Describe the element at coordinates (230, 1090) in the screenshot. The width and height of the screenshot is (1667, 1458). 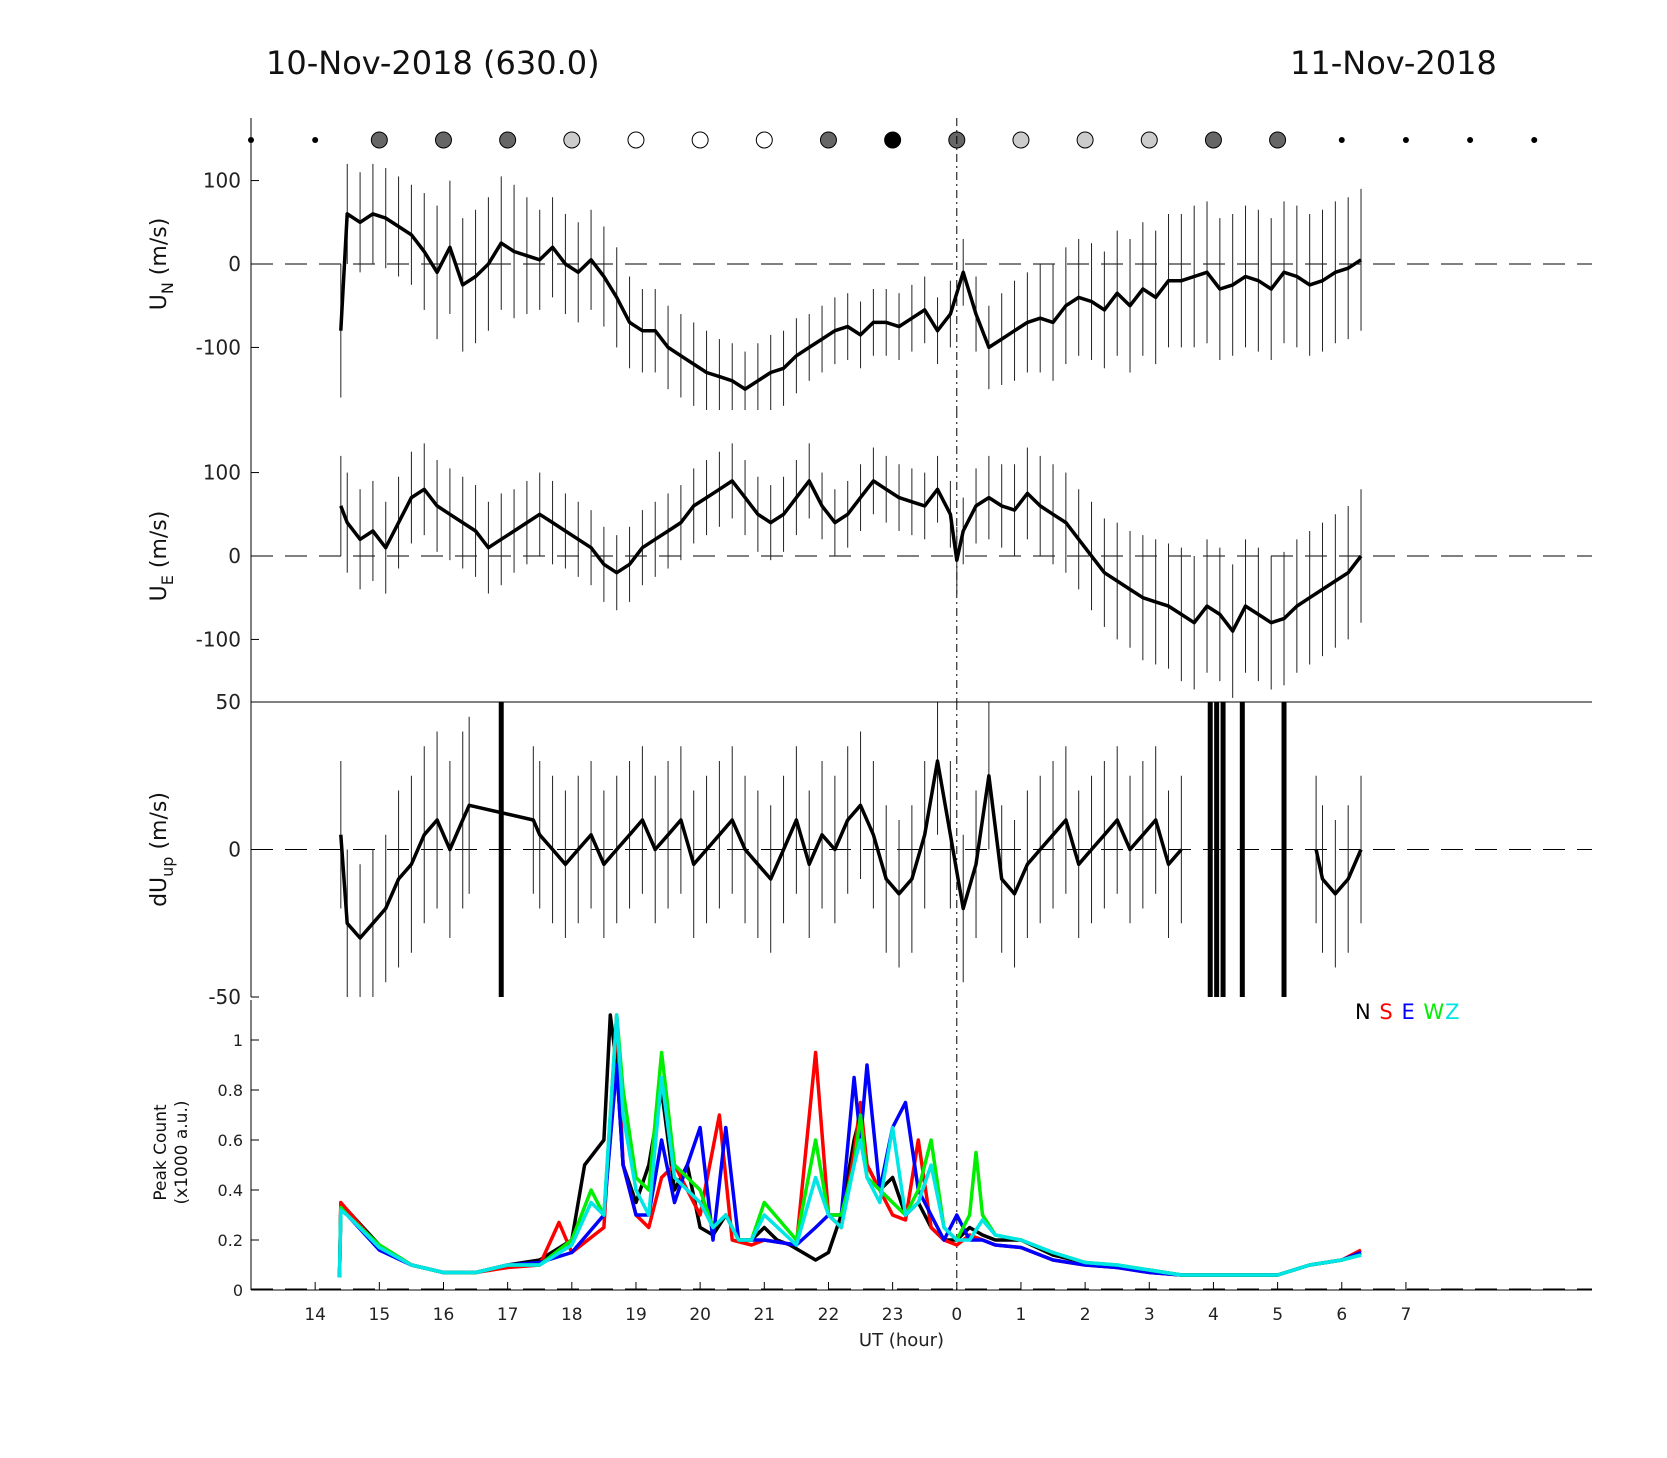
I see `y-tick-label: 0.8` at that location.